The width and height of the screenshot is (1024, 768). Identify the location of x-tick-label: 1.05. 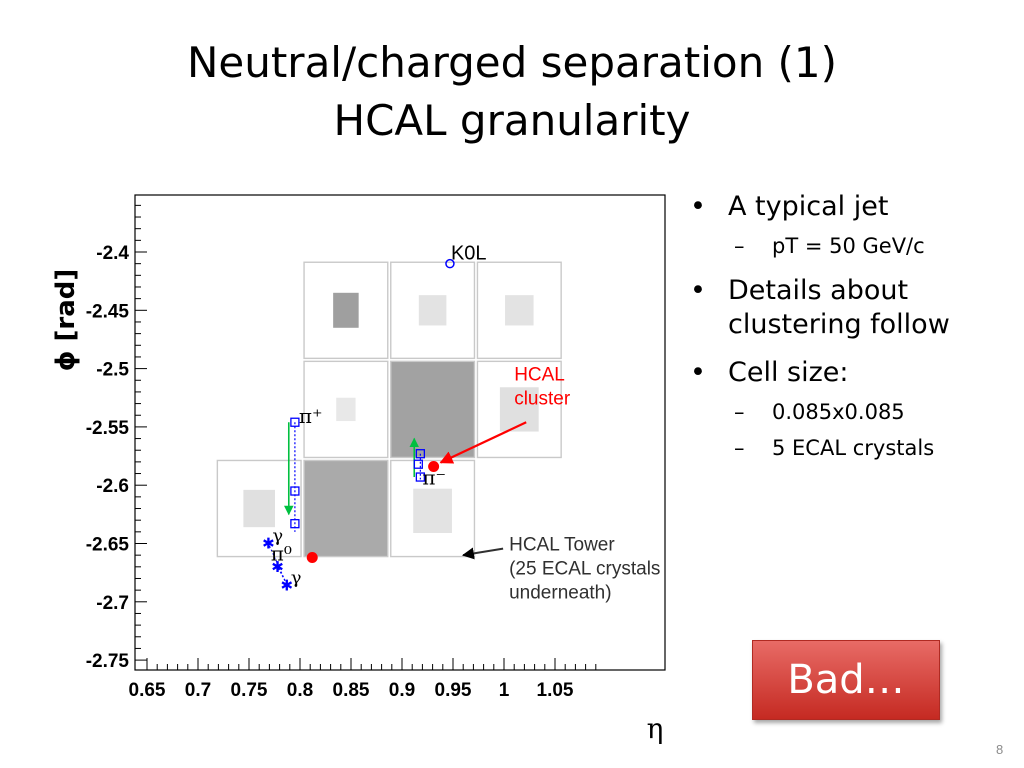
(555, 690).